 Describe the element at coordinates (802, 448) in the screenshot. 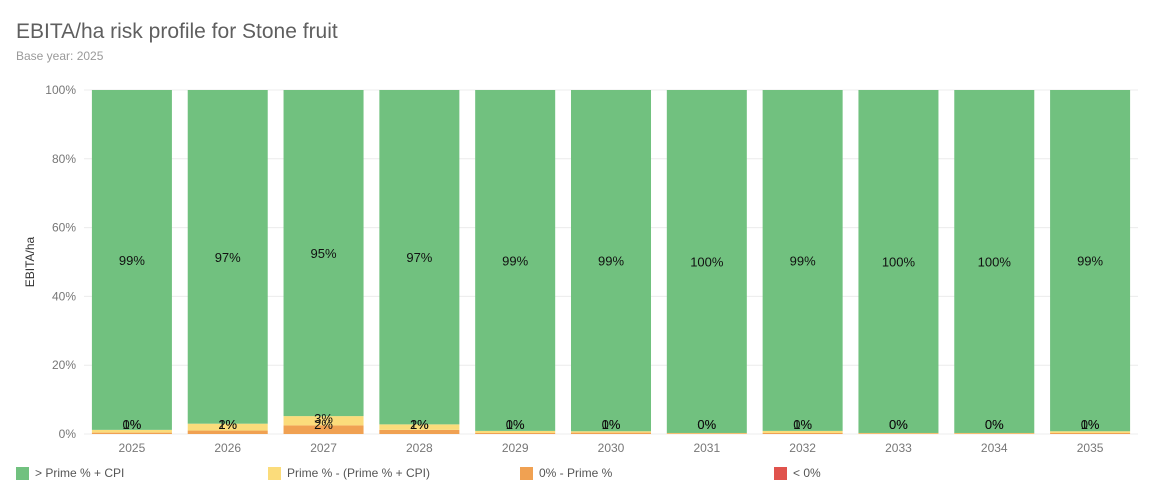

I see `x-tick-label: 2032` at that location.